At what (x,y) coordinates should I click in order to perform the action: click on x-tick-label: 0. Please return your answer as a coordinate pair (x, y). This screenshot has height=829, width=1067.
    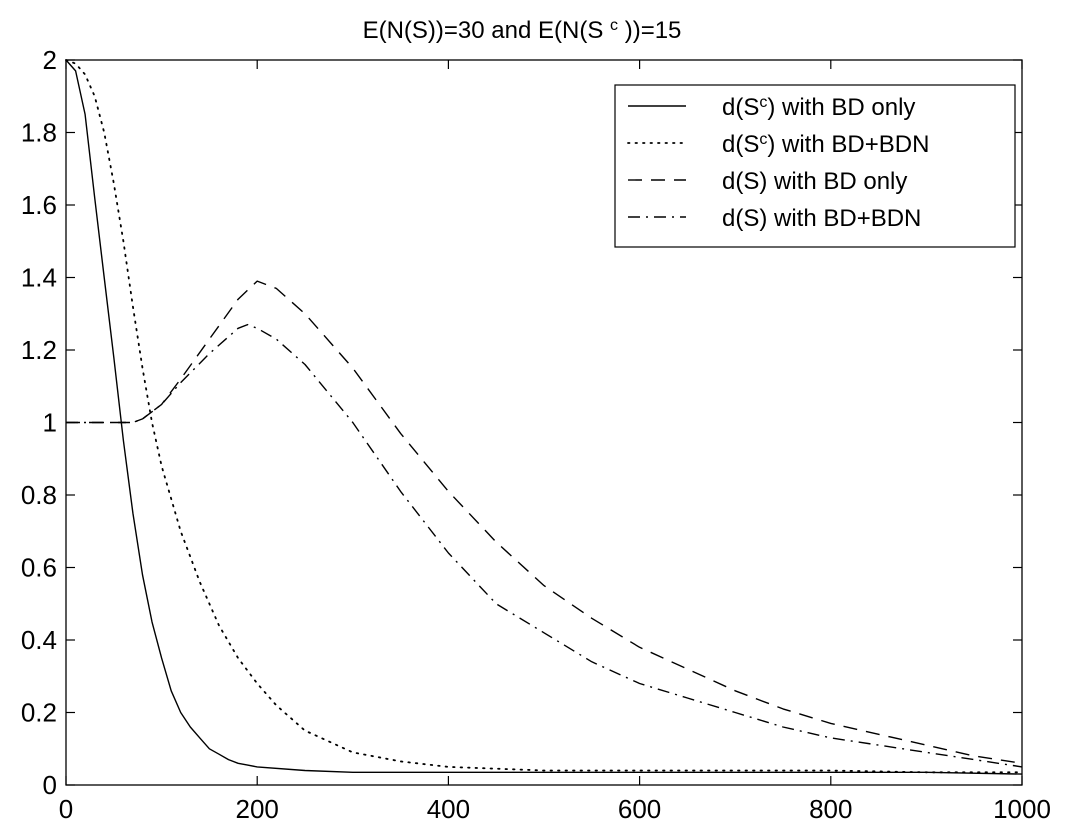
    Looking at the image, I should click on (66, 809).